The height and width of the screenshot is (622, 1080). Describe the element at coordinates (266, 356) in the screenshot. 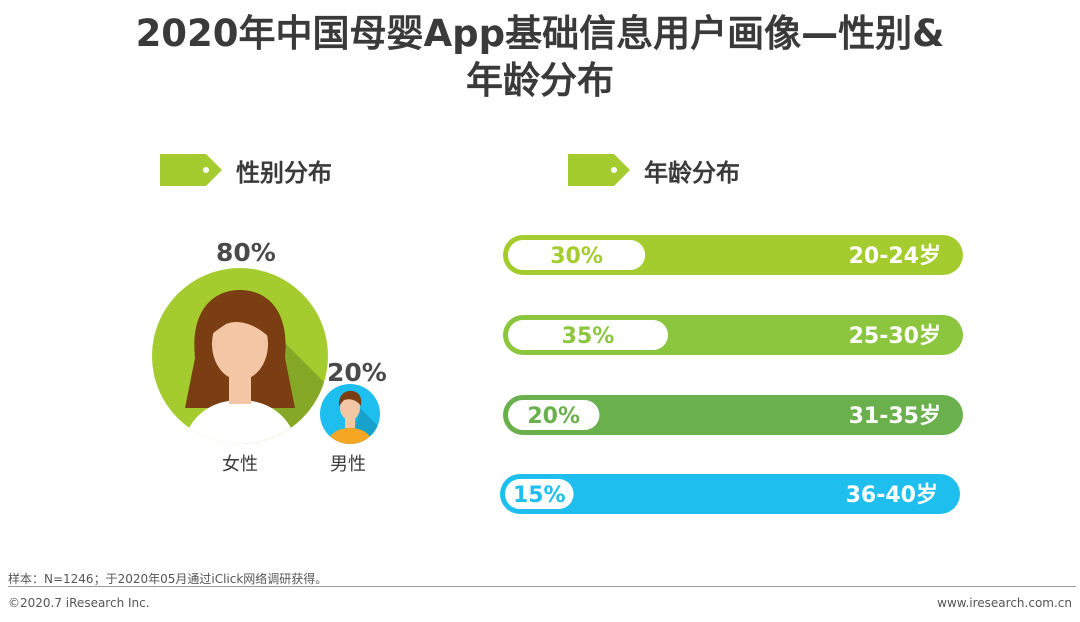

I see `gender-illustration` at that location.